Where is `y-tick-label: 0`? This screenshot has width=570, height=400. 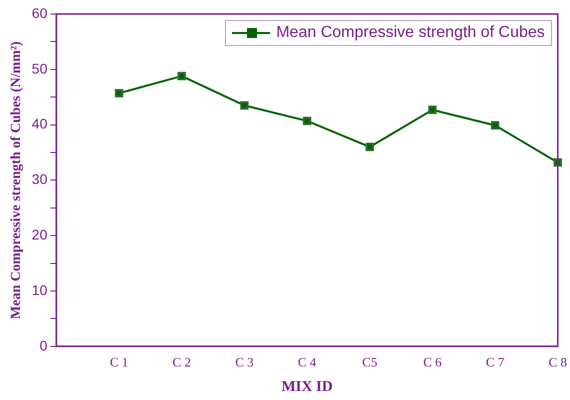
y-tick-label: 0 is located at coordinates (44, 345).